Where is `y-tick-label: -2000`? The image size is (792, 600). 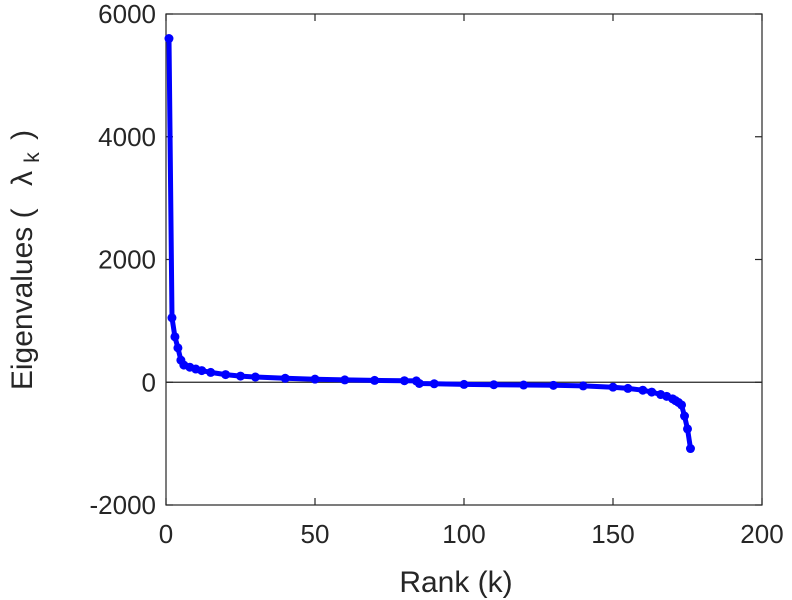
y-tick-label: -2000 is located at coordinates (123, 505).